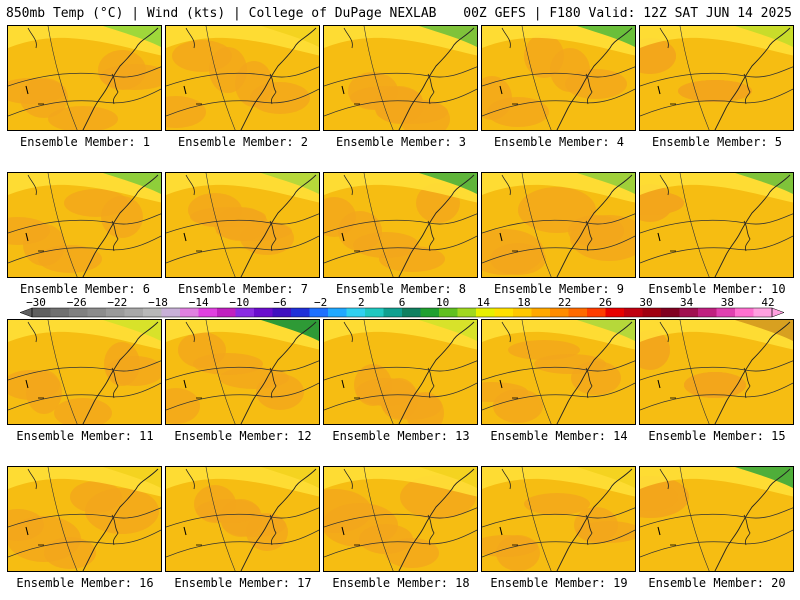  I want to click on ensemble-member-label: Ensemble Member: 11, so click(85, 436).